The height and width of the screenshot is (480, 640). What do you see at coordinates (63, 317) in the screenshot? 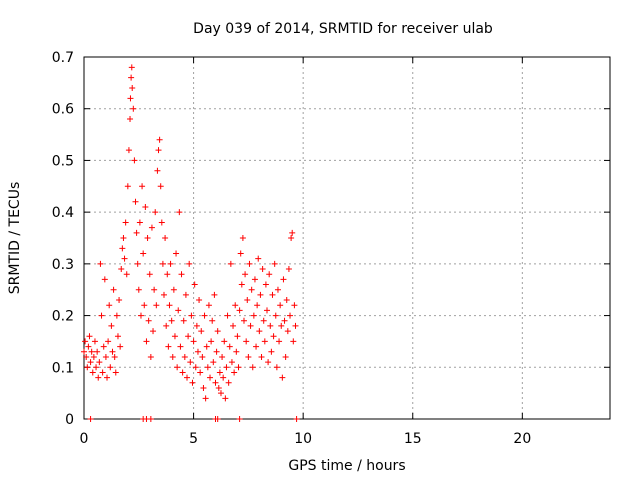
I see `y-tick-label: 0.2` at bounding box center [63, 317].